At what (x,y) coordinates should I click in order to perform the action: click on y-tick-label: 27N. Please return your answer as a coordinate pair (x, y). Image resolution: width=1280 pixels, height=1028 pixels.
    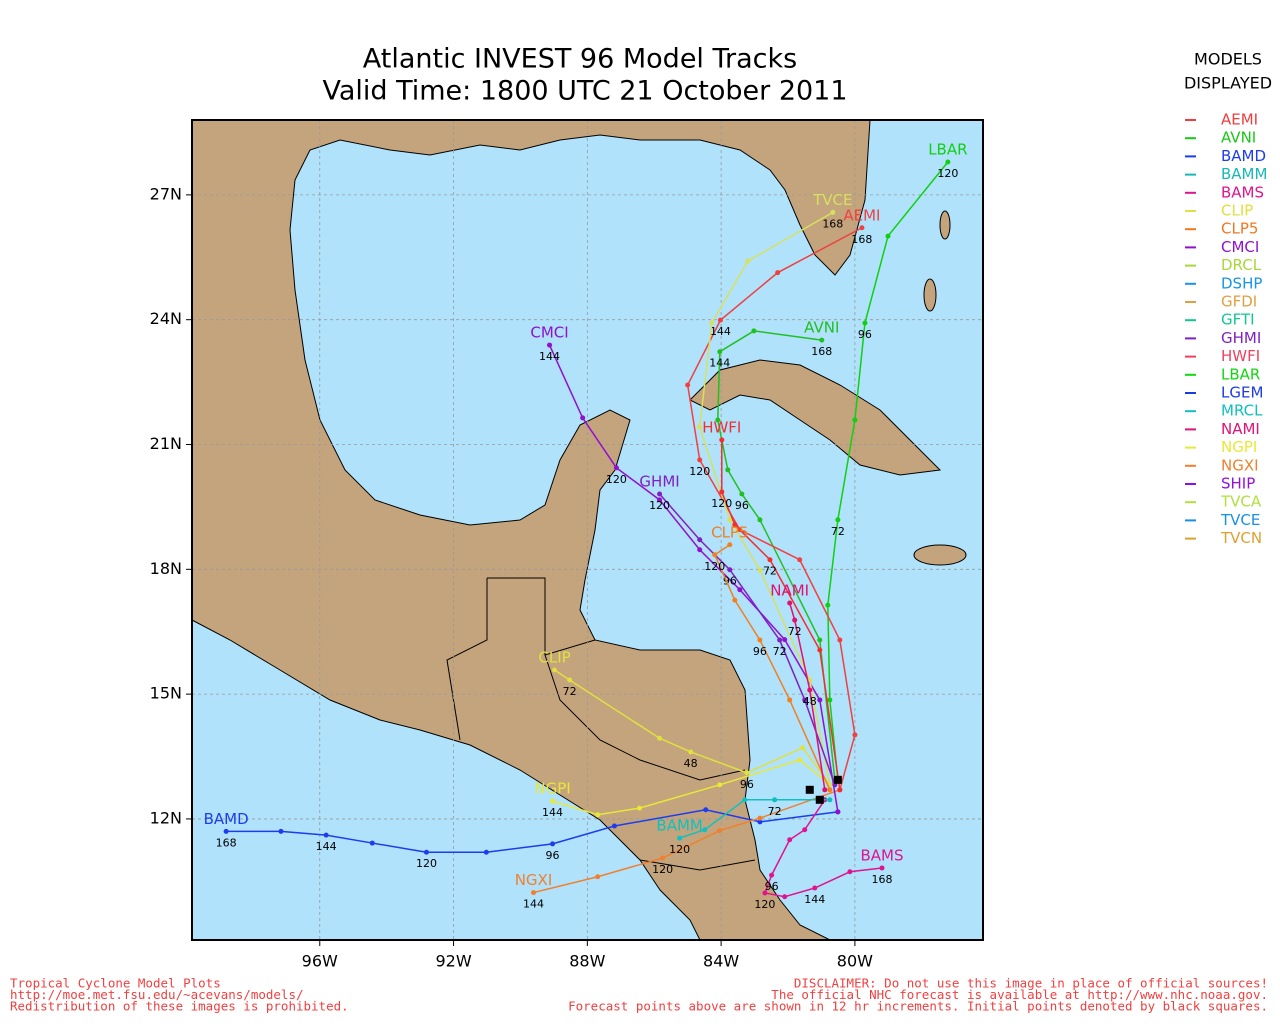
    Looking at the image, I should click on (166, 193).